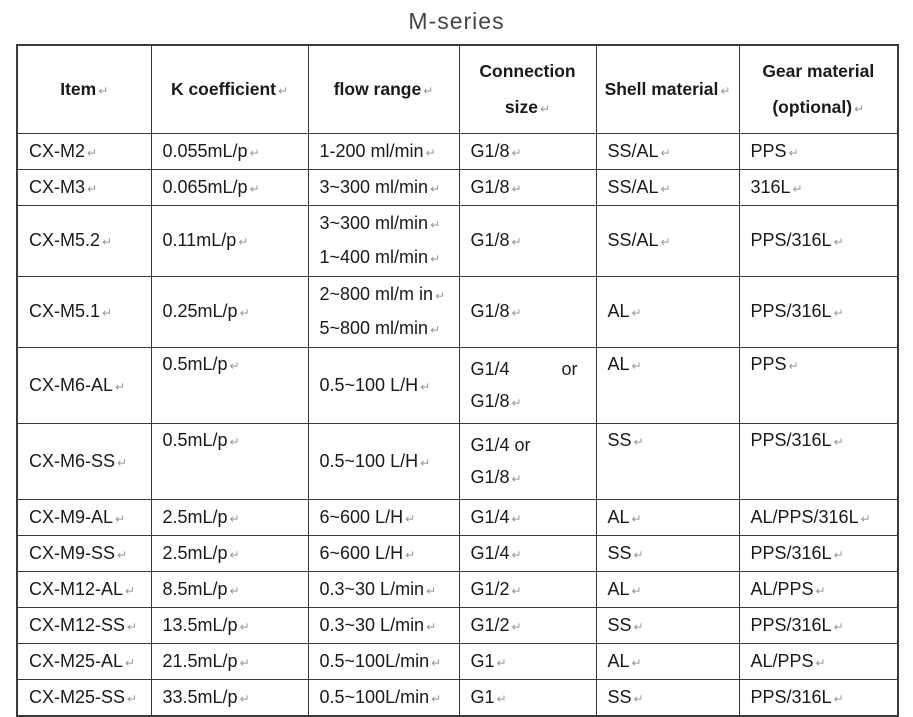  I want to click on flow-range-cell: 6~600 L/H ↵, so click(383, 517).